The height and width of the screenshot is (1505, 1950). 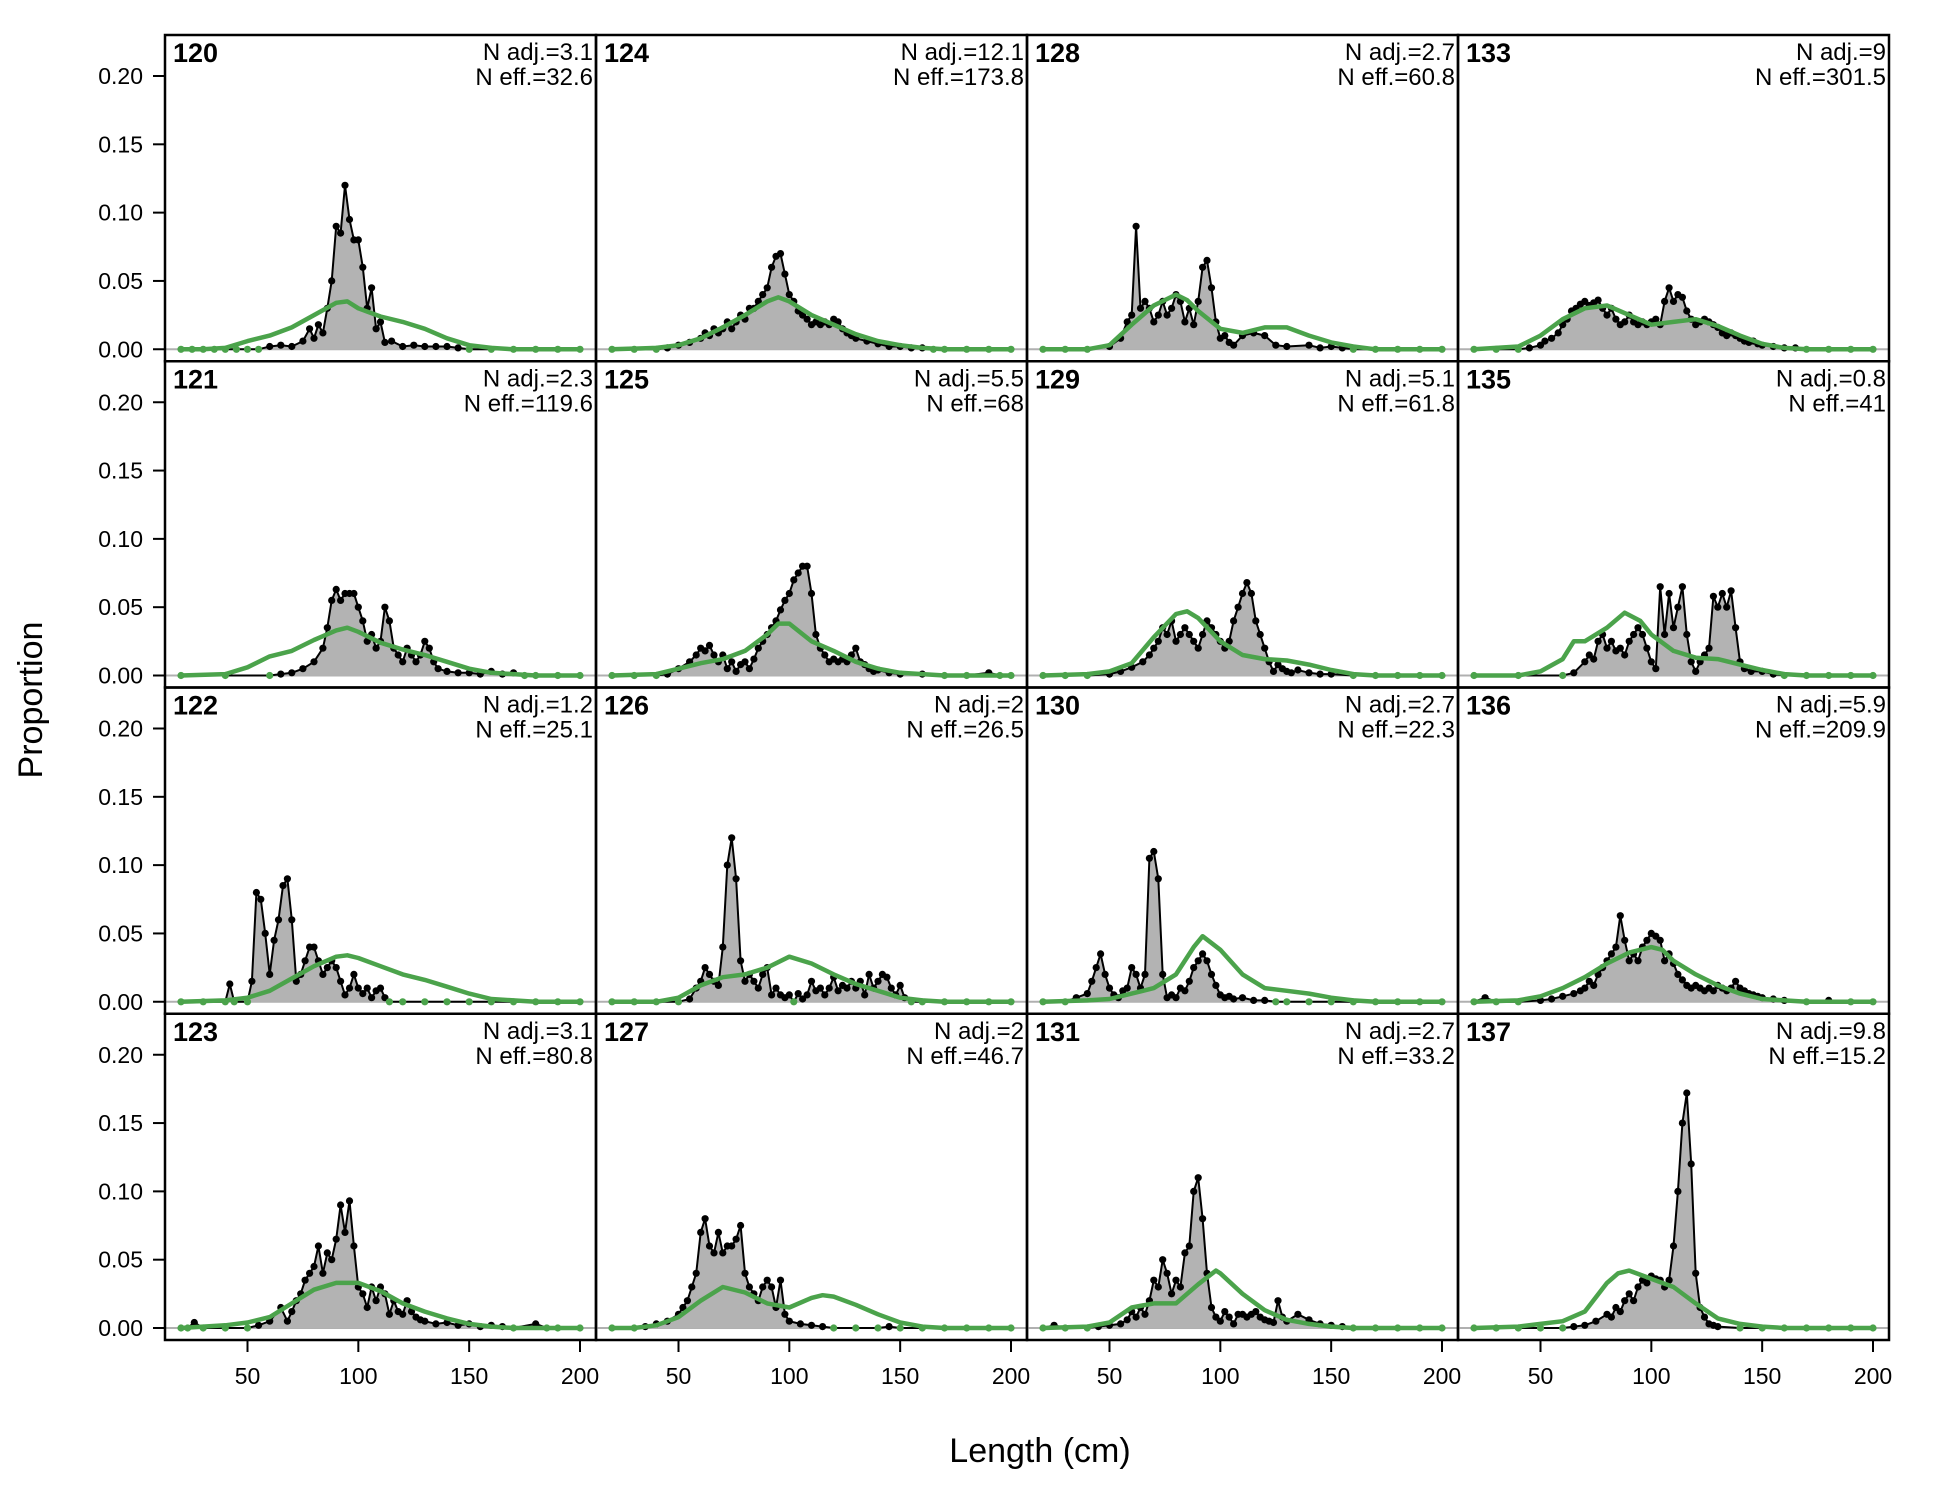 What do you see at coordinates (120, 1055) in the screenshot?
I see `y-tick-label: 0.20` at bounding box center [120, 1055].